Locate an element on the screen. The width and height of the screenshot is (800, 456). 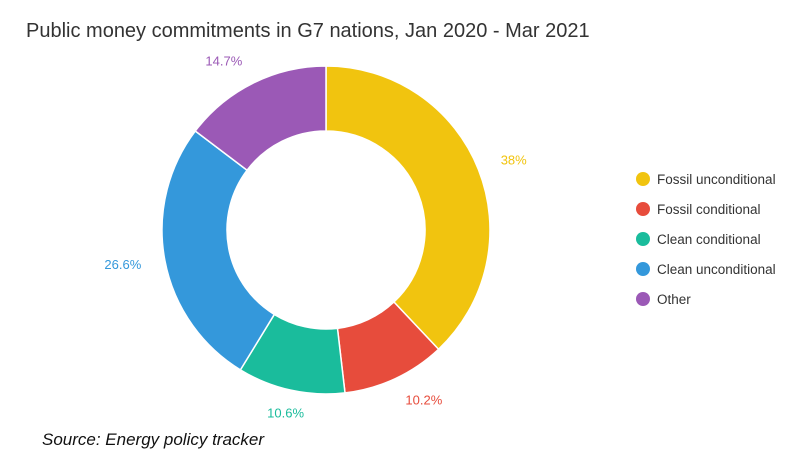
legend-label: Clean conditional is located at coordinates (709, 239).